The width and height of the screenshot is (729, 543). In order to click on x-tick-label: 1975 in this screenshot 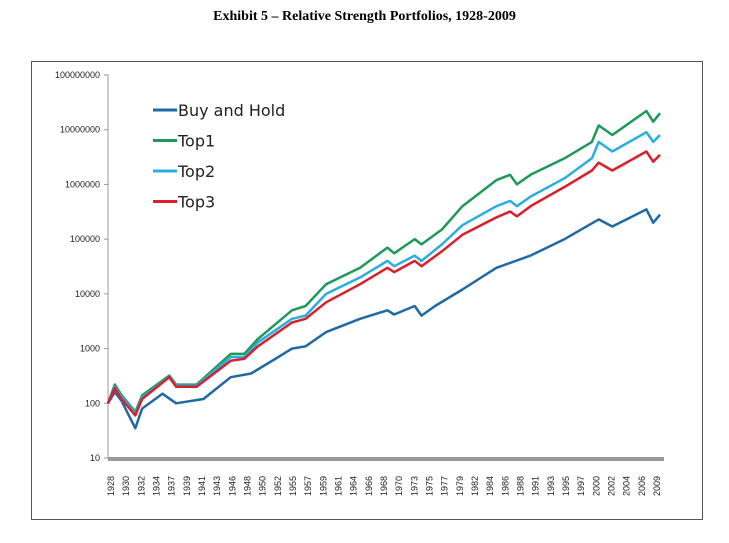, I will do `click(430, 486)`.